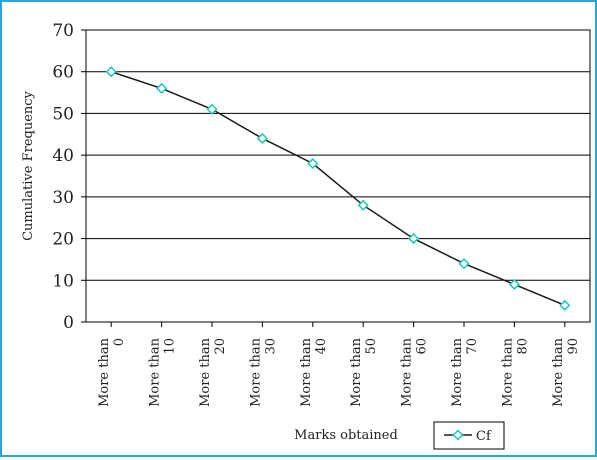  What do you see at coordinates (63, 281) in the screenshot?
I see `y-tick-label: 10` at bounding box center [63, 281].